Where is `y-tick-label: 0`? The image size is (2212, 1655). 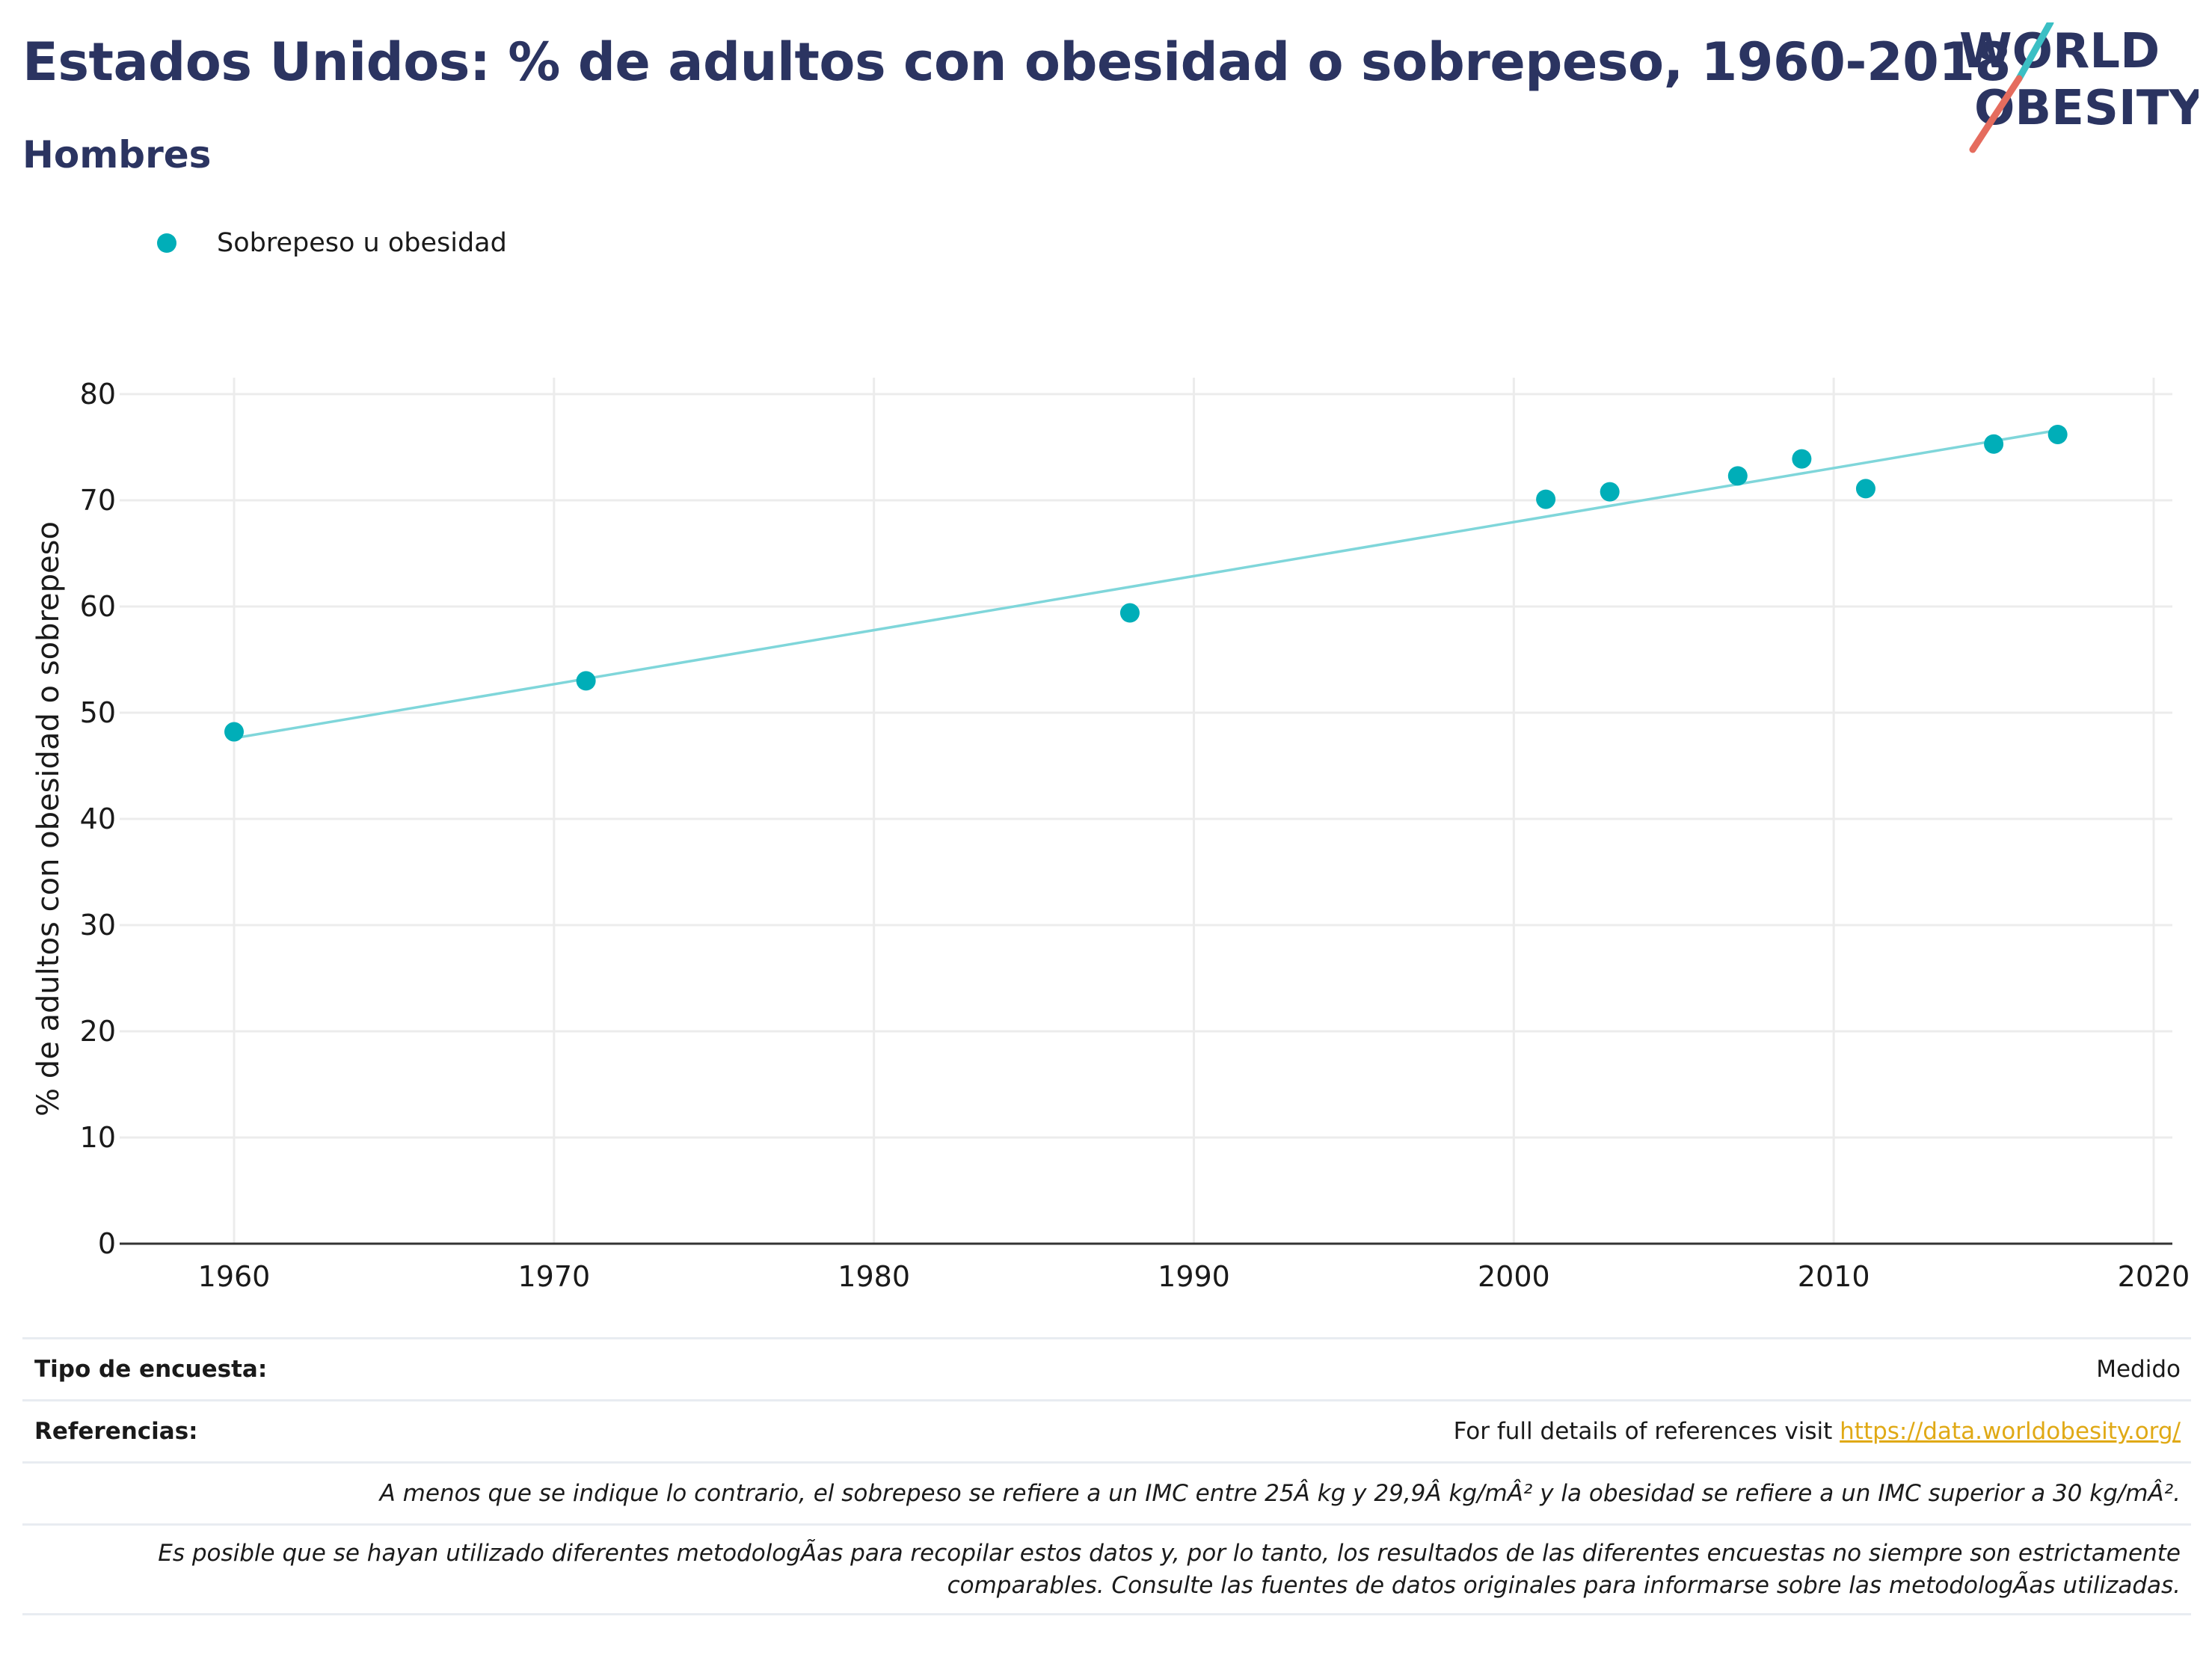 y-tick-label: 0 is located at coordinates (107, 1243).